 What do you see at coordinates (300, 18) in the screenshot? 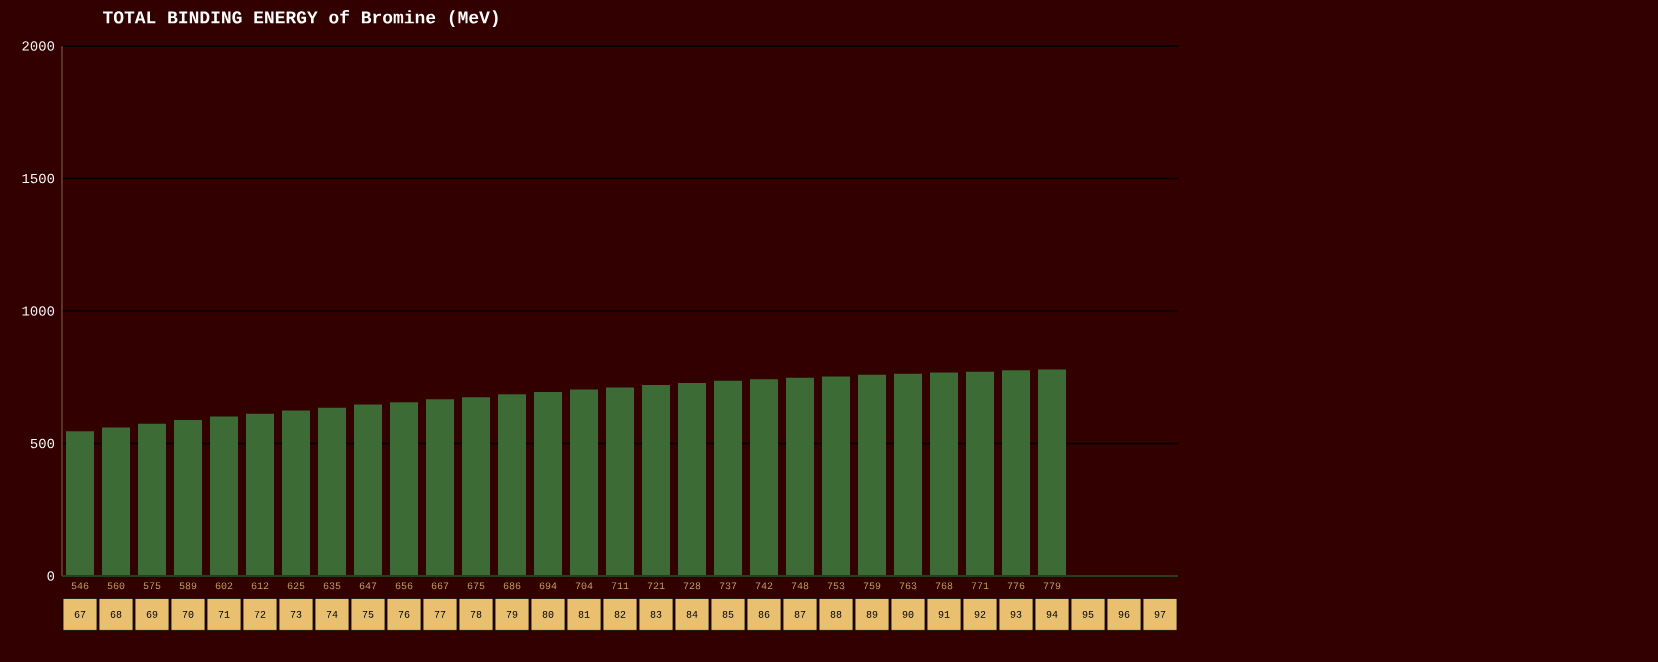
I see `chart-title: TOTAL BINDING ENERGY of Bromine (MeV)` at bounding box center [300, 18].